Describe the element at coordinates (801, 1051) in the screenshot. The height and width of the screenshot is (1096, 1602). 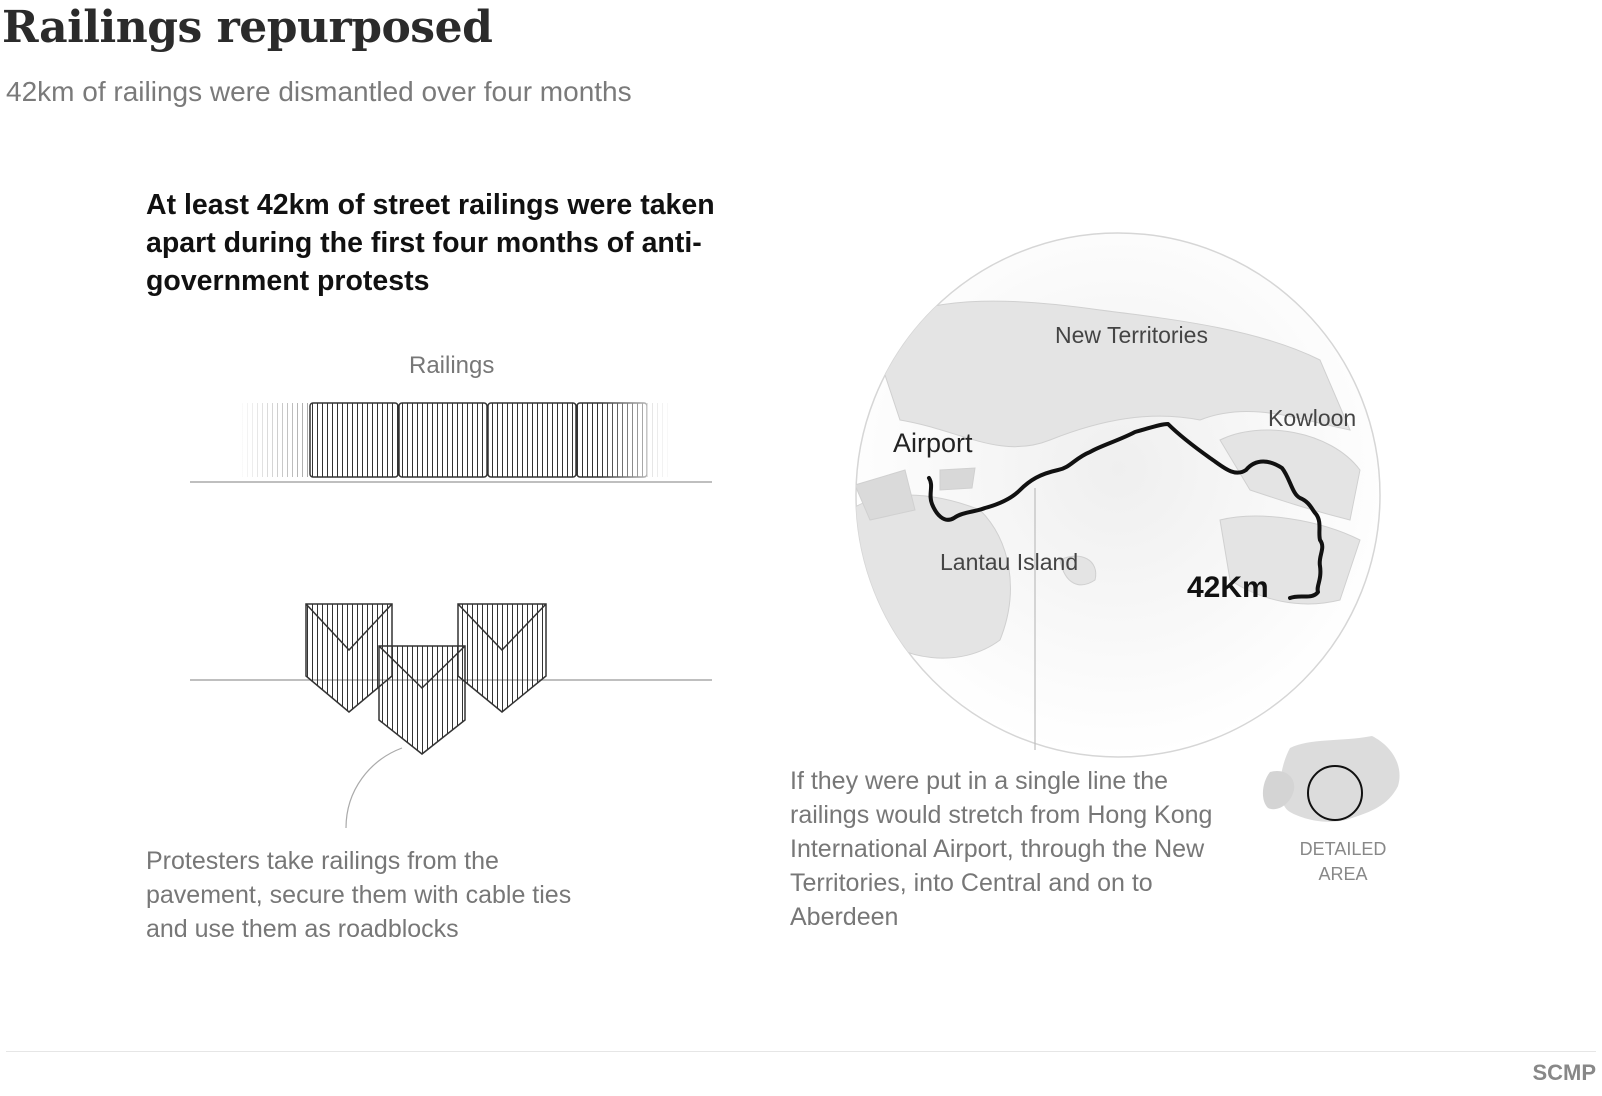
I see `footer-divider` at that location.